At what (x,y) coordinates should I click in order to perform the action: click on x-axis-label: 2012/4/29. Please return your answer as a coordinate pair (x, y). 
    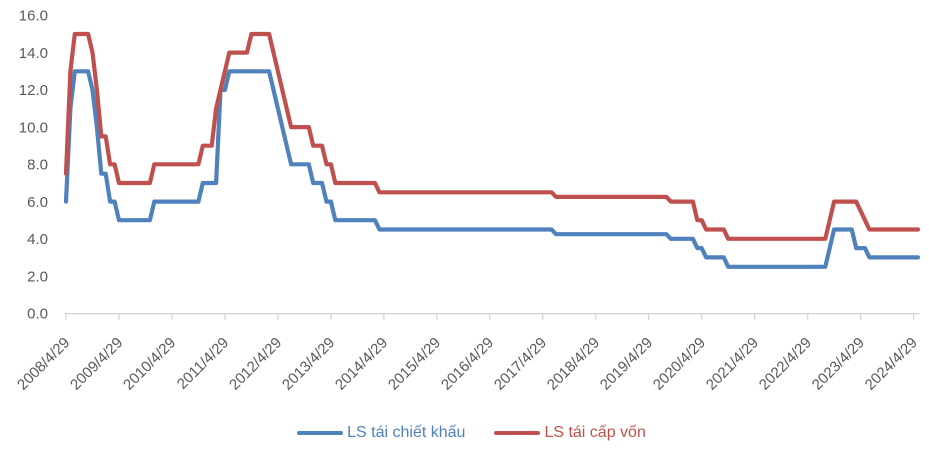
    Looking at the image, I should click on (255, 363).